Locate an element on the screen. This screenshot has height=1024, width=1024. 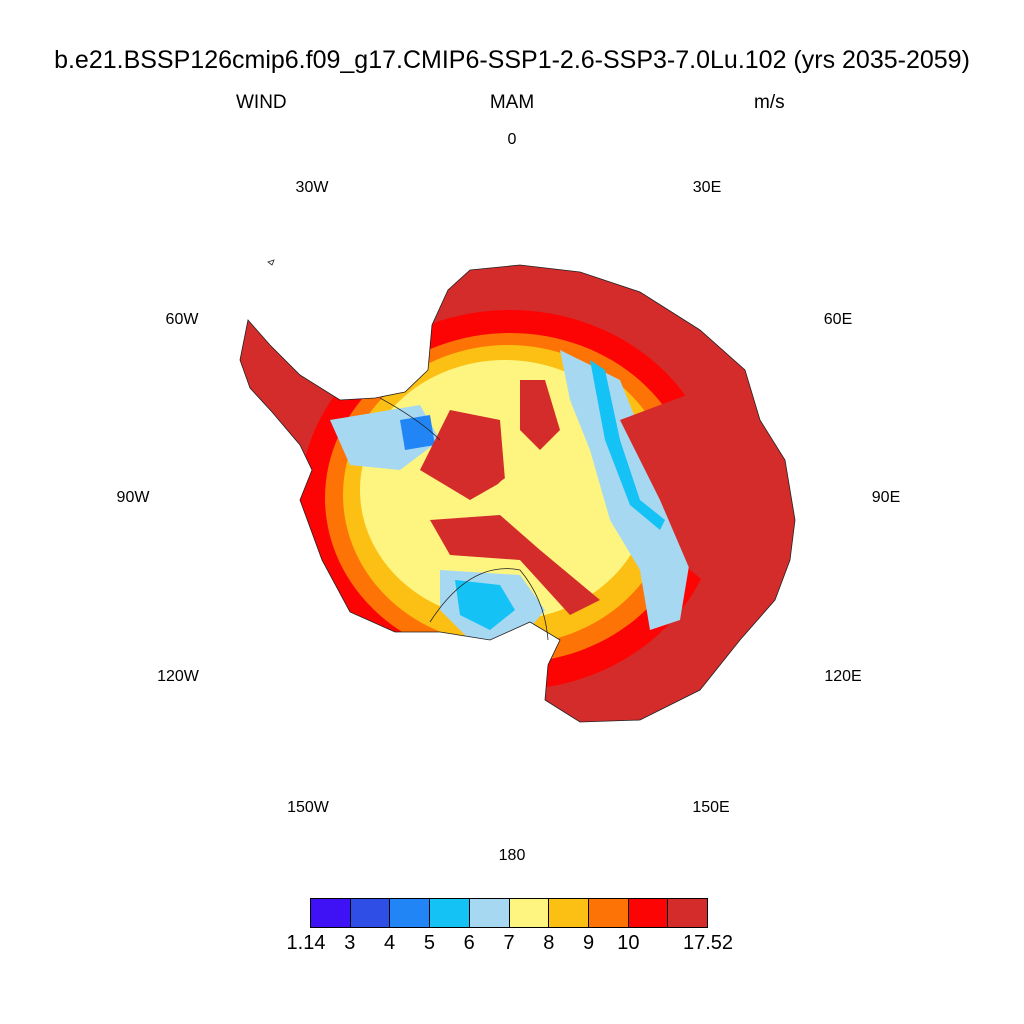
season-label: MAM is located at coordinates (512, 102).